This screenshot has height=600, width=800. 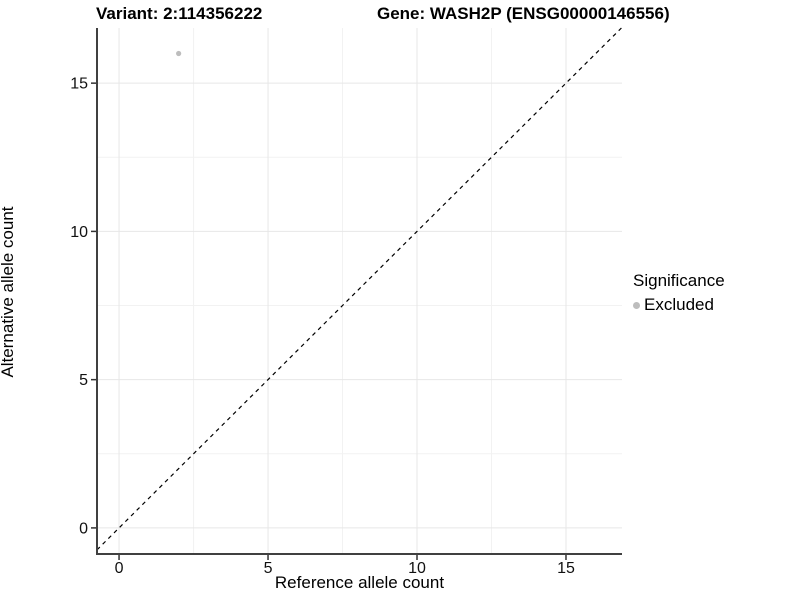 I want to click on x-axis-title: Reference allele count, so click(x=359, y=582).